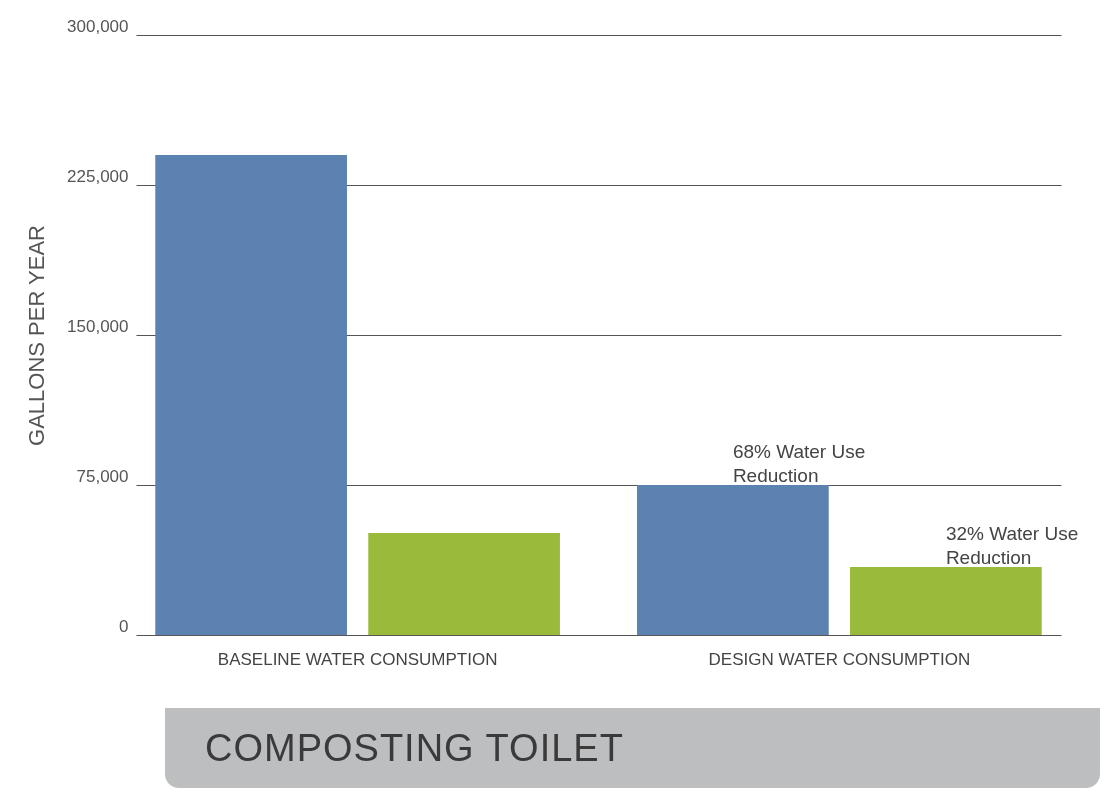 The width and height of the screenshot is (1114, 800). Describe the element at coordinates (1012, 545) in the screenshot. I see `annotation: 32% Water Use Reduction` at that location.